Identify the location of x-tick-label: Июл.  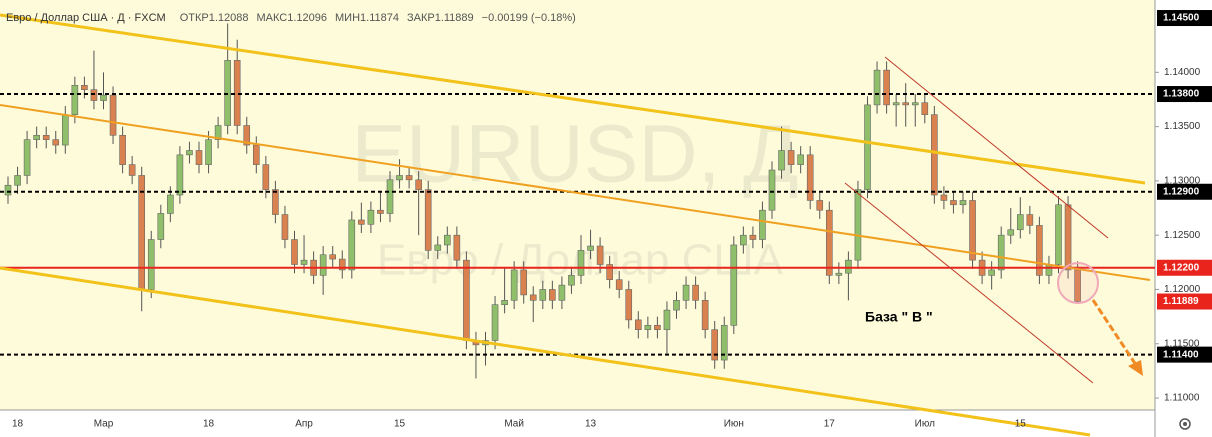
(925, 424).